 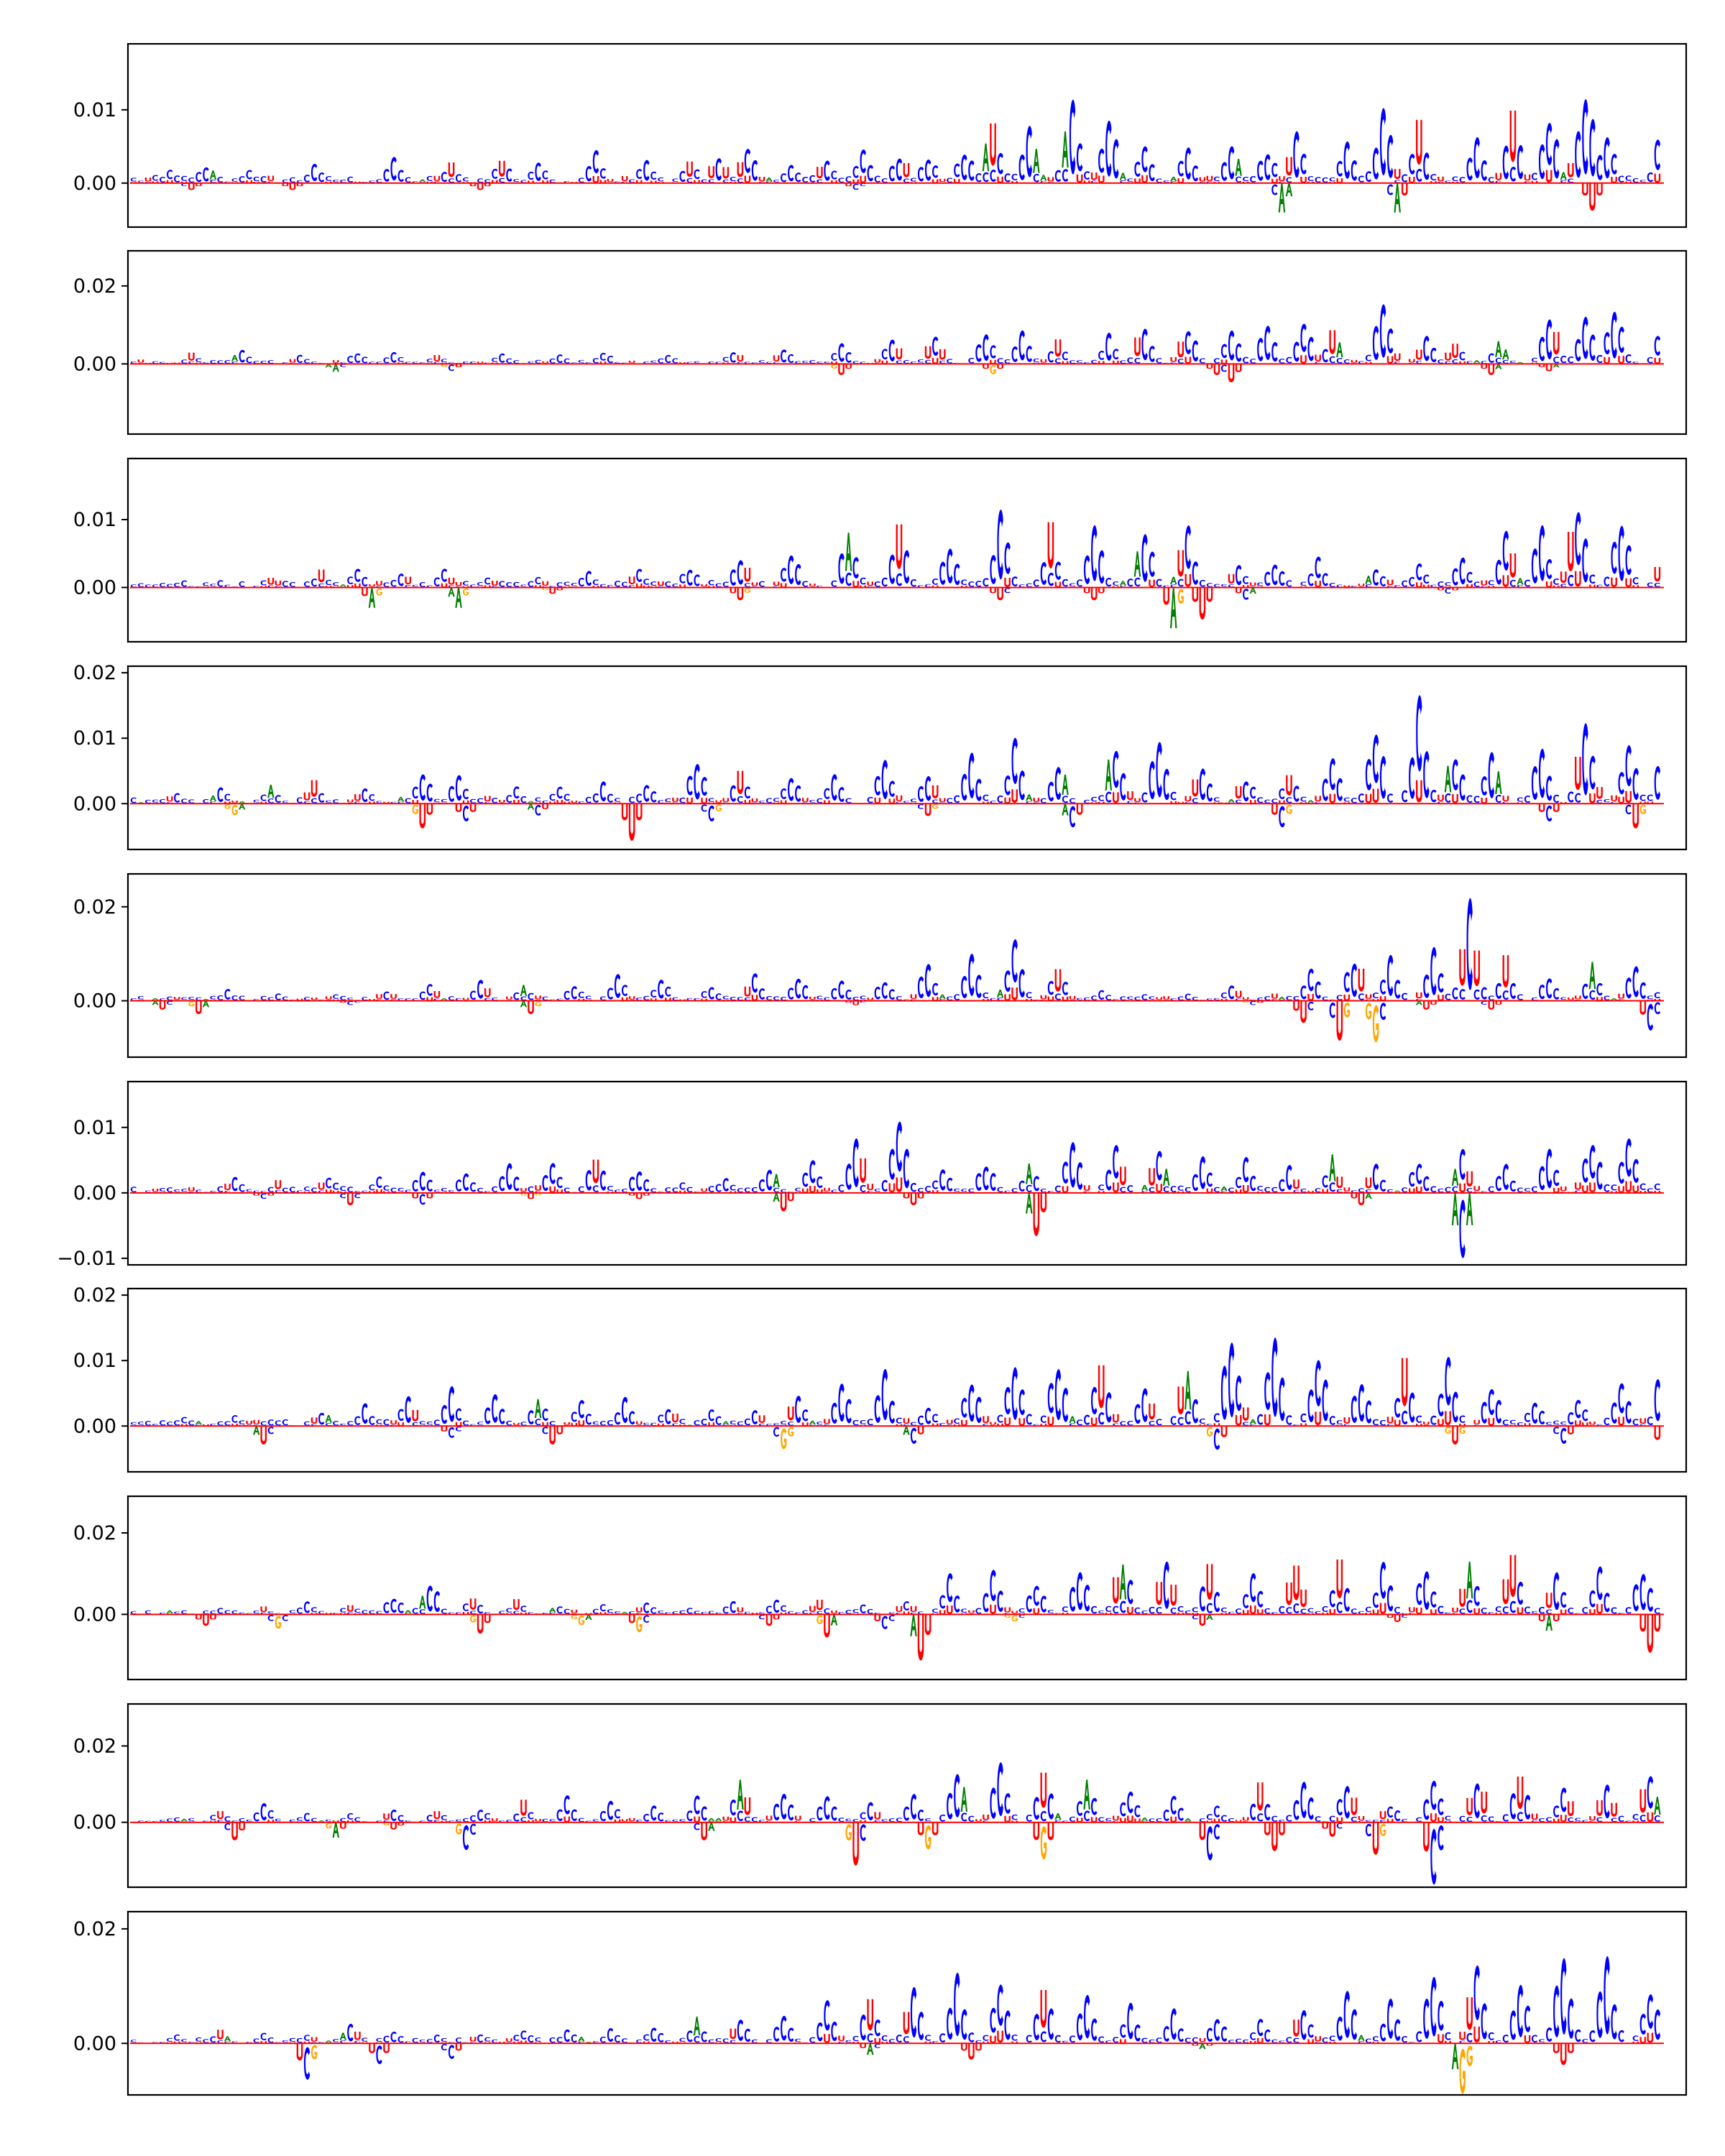 I want to click on logo-panel-3: 0.000.01, so click(x=880, y=550).